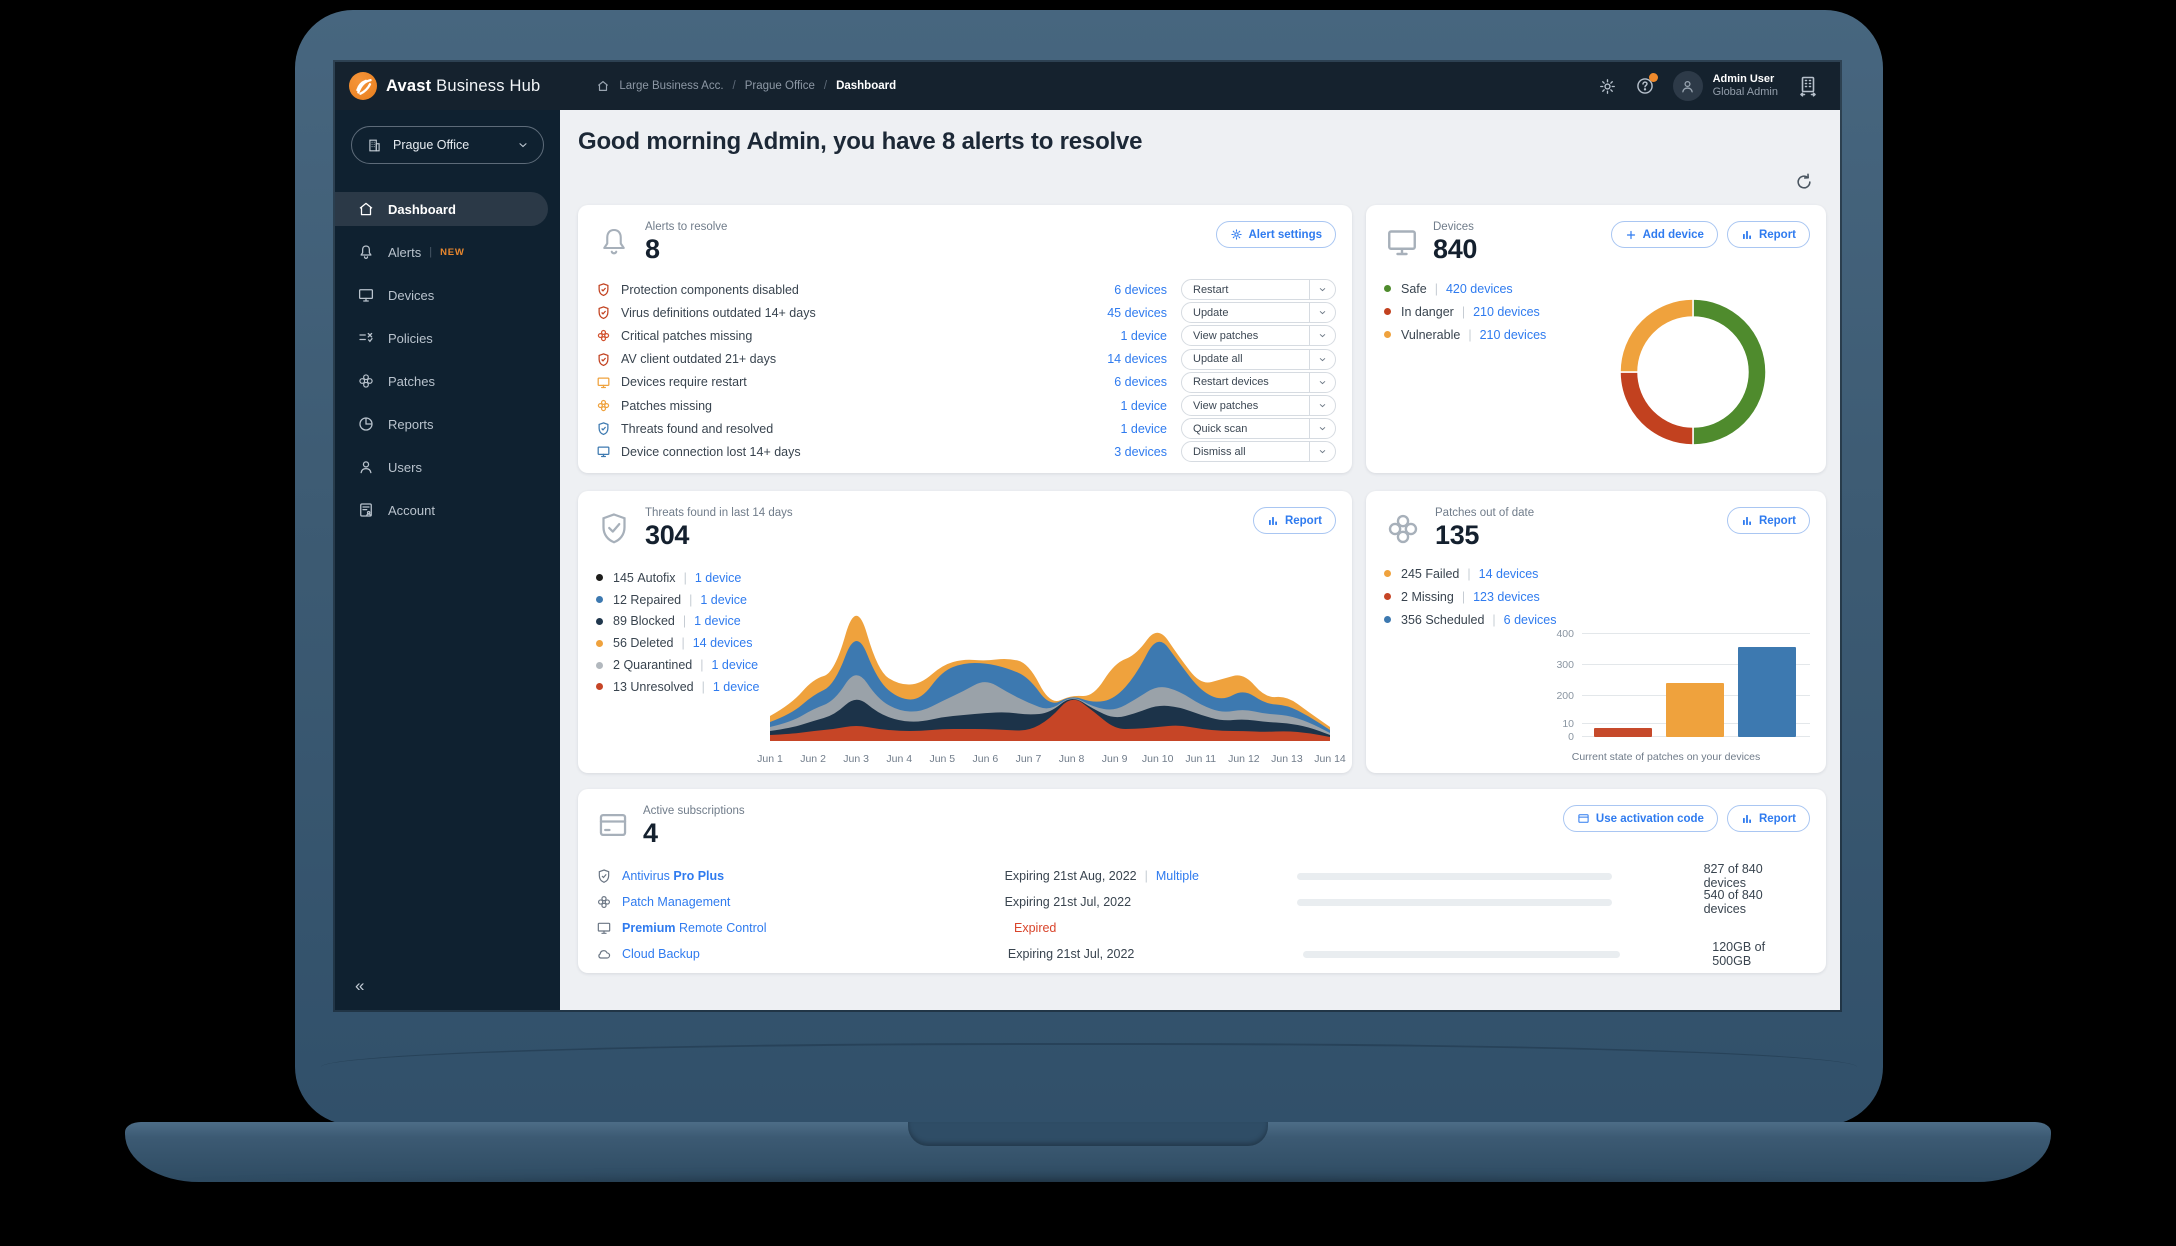 This screenshot has width=2176, height=1246. I want to click on usage-count: 827 of 840 devices, so click(1733, 876).